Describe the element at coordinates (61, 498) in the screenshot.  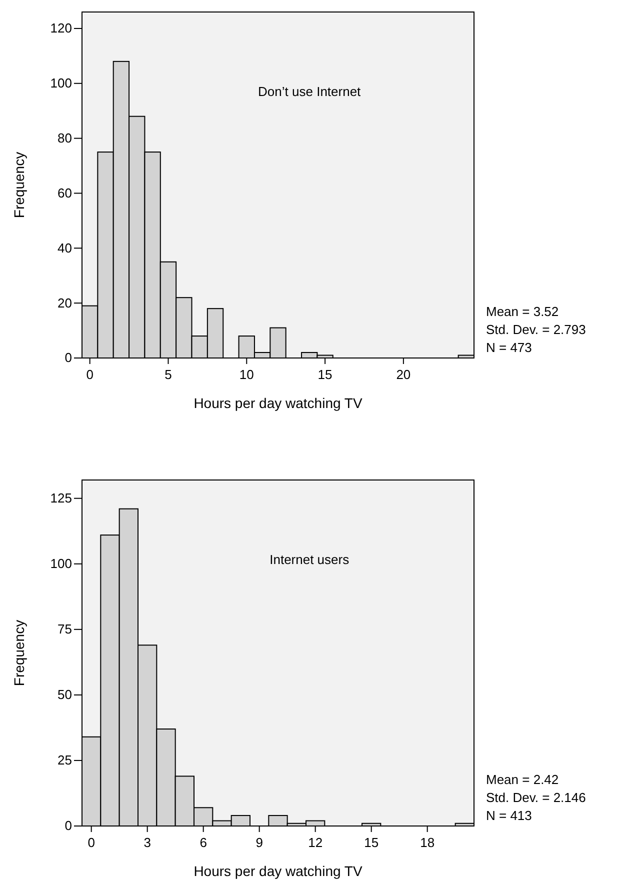
I see `y-tick-label: 125` at that location.